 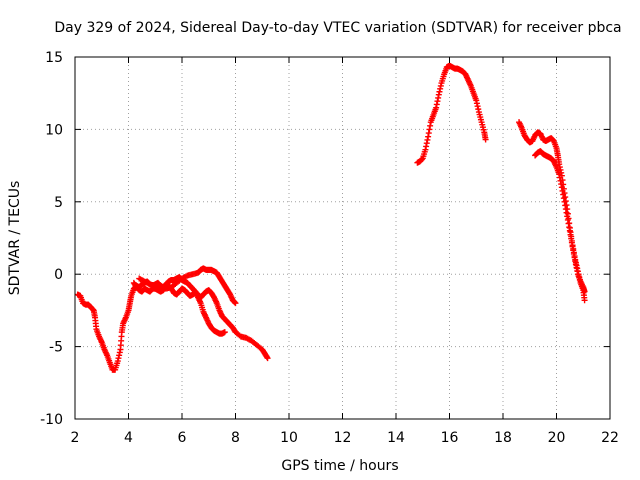 I want to click on y-tick-label: 15, so click(x=54, y=58).